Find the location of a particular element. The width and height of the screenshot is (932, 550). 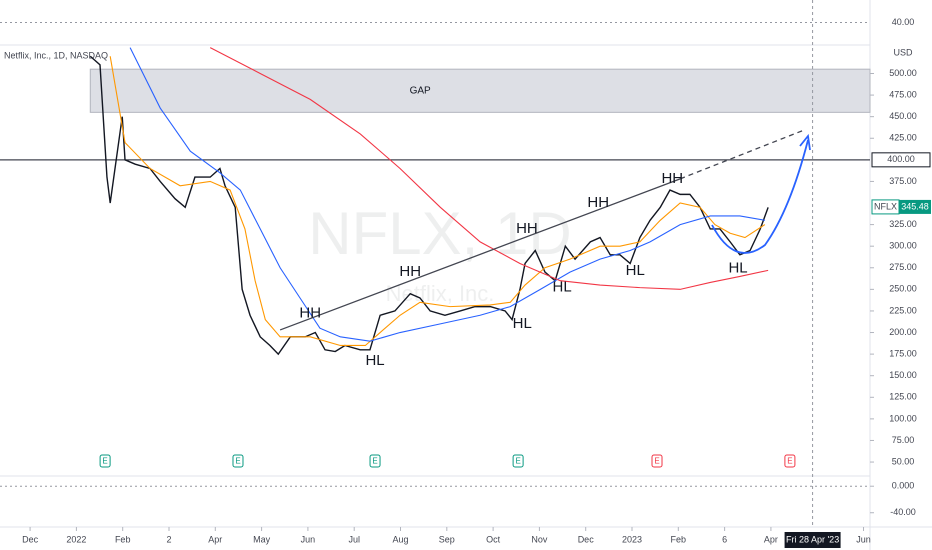

trendline is located at coordinates (480, 254).